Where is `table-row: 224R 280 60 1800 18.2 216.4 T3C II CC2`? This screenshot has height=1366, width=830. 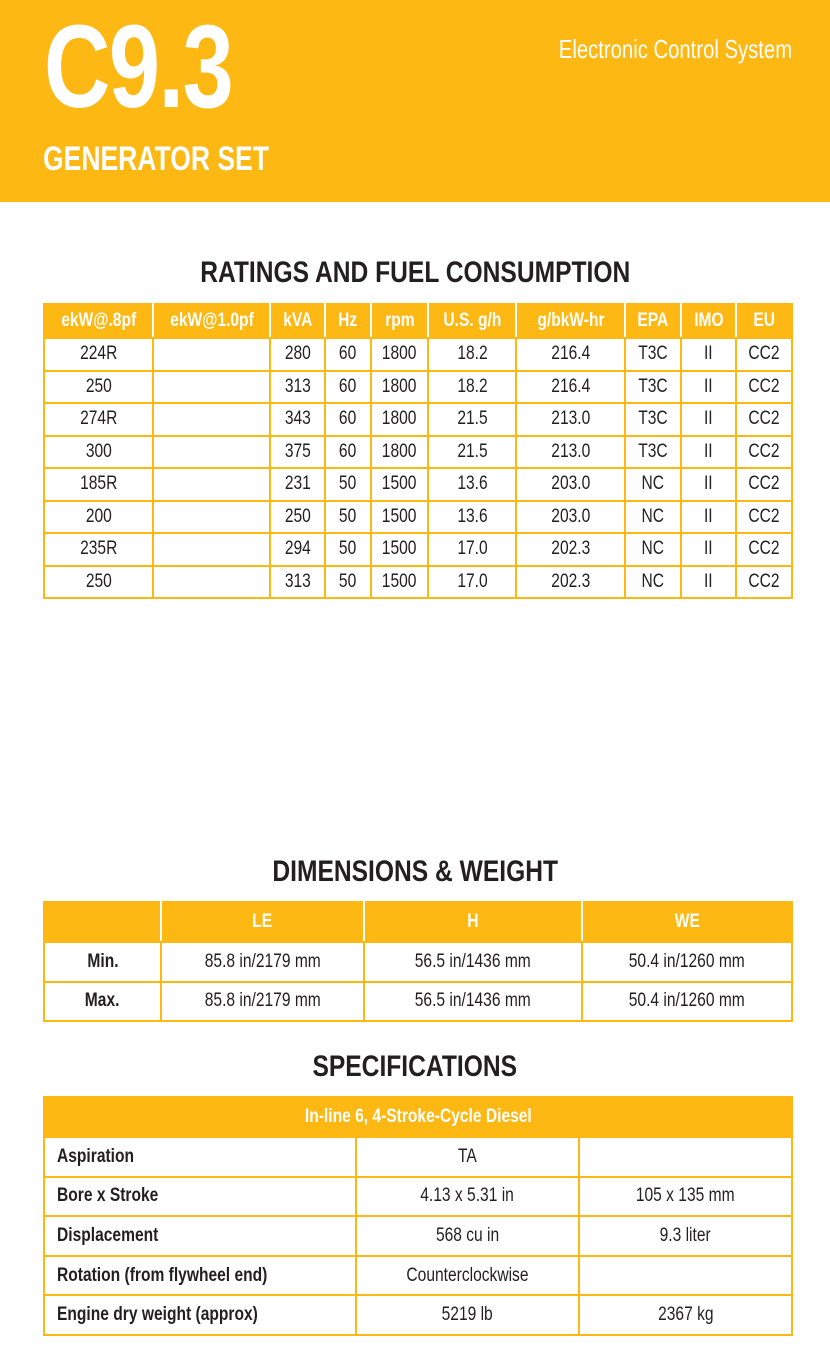
table-row: 224R 280 60 1800 18.2 216.4 T3C II CC2 is located at coordinates (418, 354).